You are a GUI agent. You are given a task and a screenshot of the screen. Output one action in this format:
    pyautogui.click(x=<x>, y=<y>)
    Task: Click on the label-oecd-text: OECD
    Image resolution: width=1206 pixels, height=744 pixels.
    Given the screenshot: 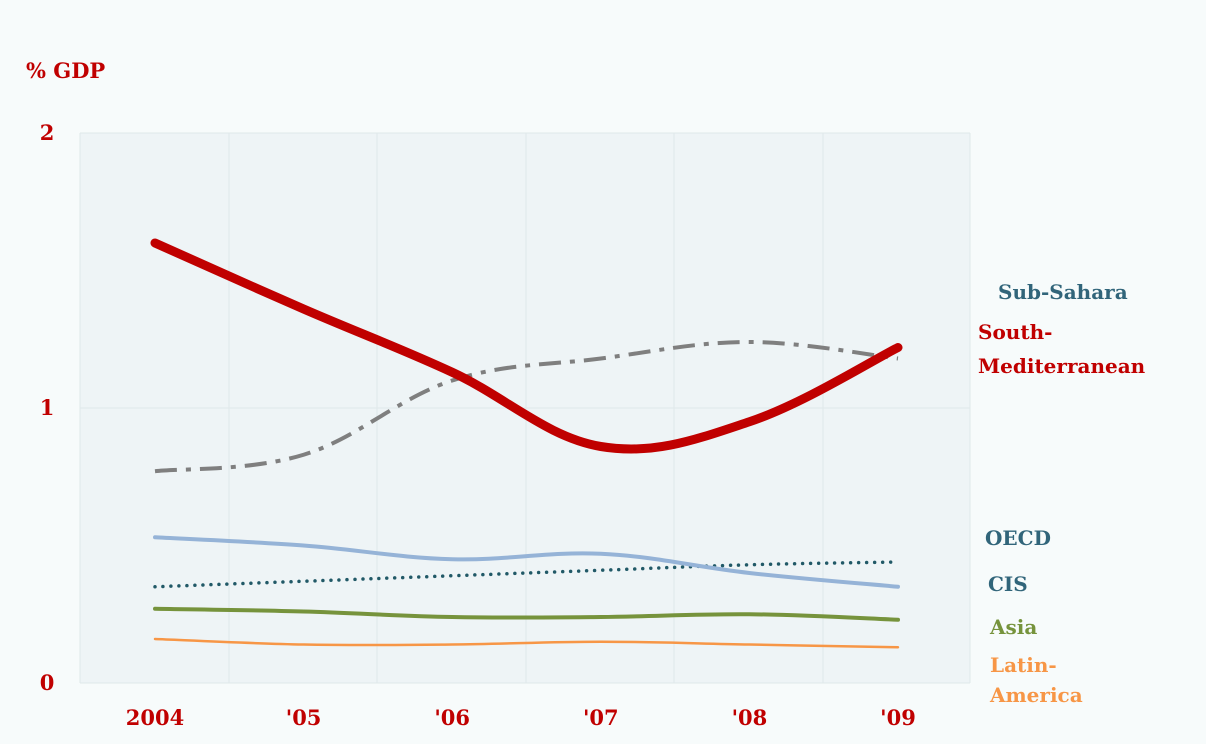 What is the action you would take?
    pyautogui.click(x=1018, y=538)
    